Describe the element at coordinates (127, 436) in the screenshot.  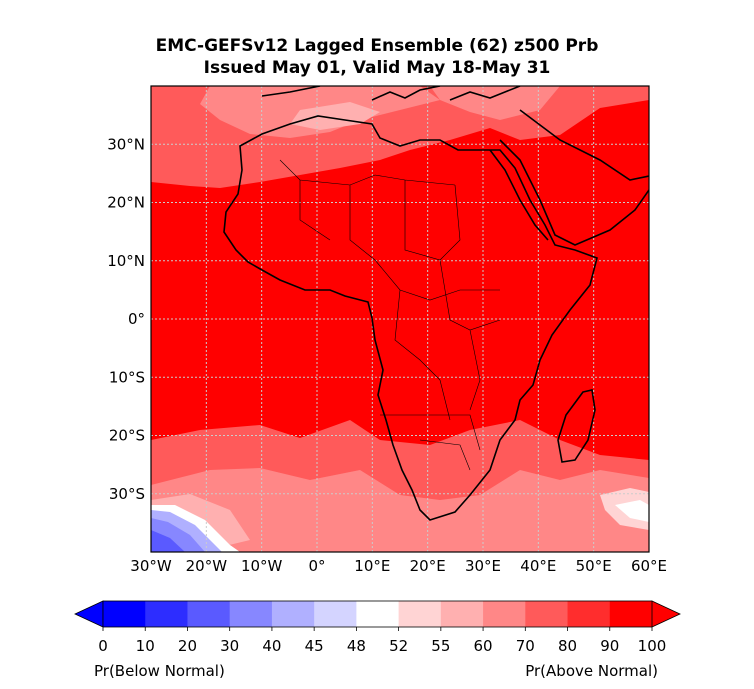
I see `lat-tick-label: 20°S` at that location.